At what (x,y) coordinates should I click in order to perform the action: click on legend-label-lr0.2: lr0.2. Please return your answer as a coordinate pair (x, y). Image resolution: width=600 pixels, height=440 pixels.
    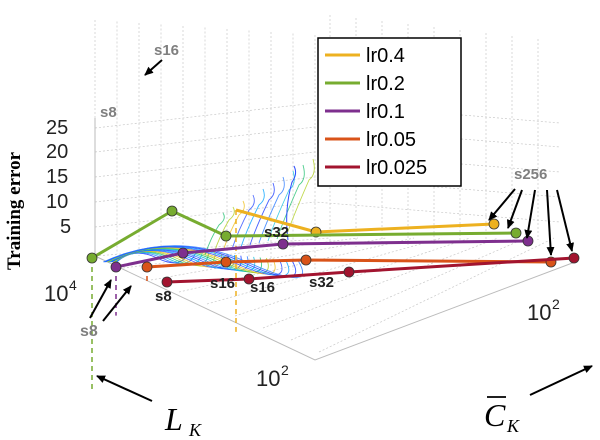
    Looking at the image, I should click on (385, 84).